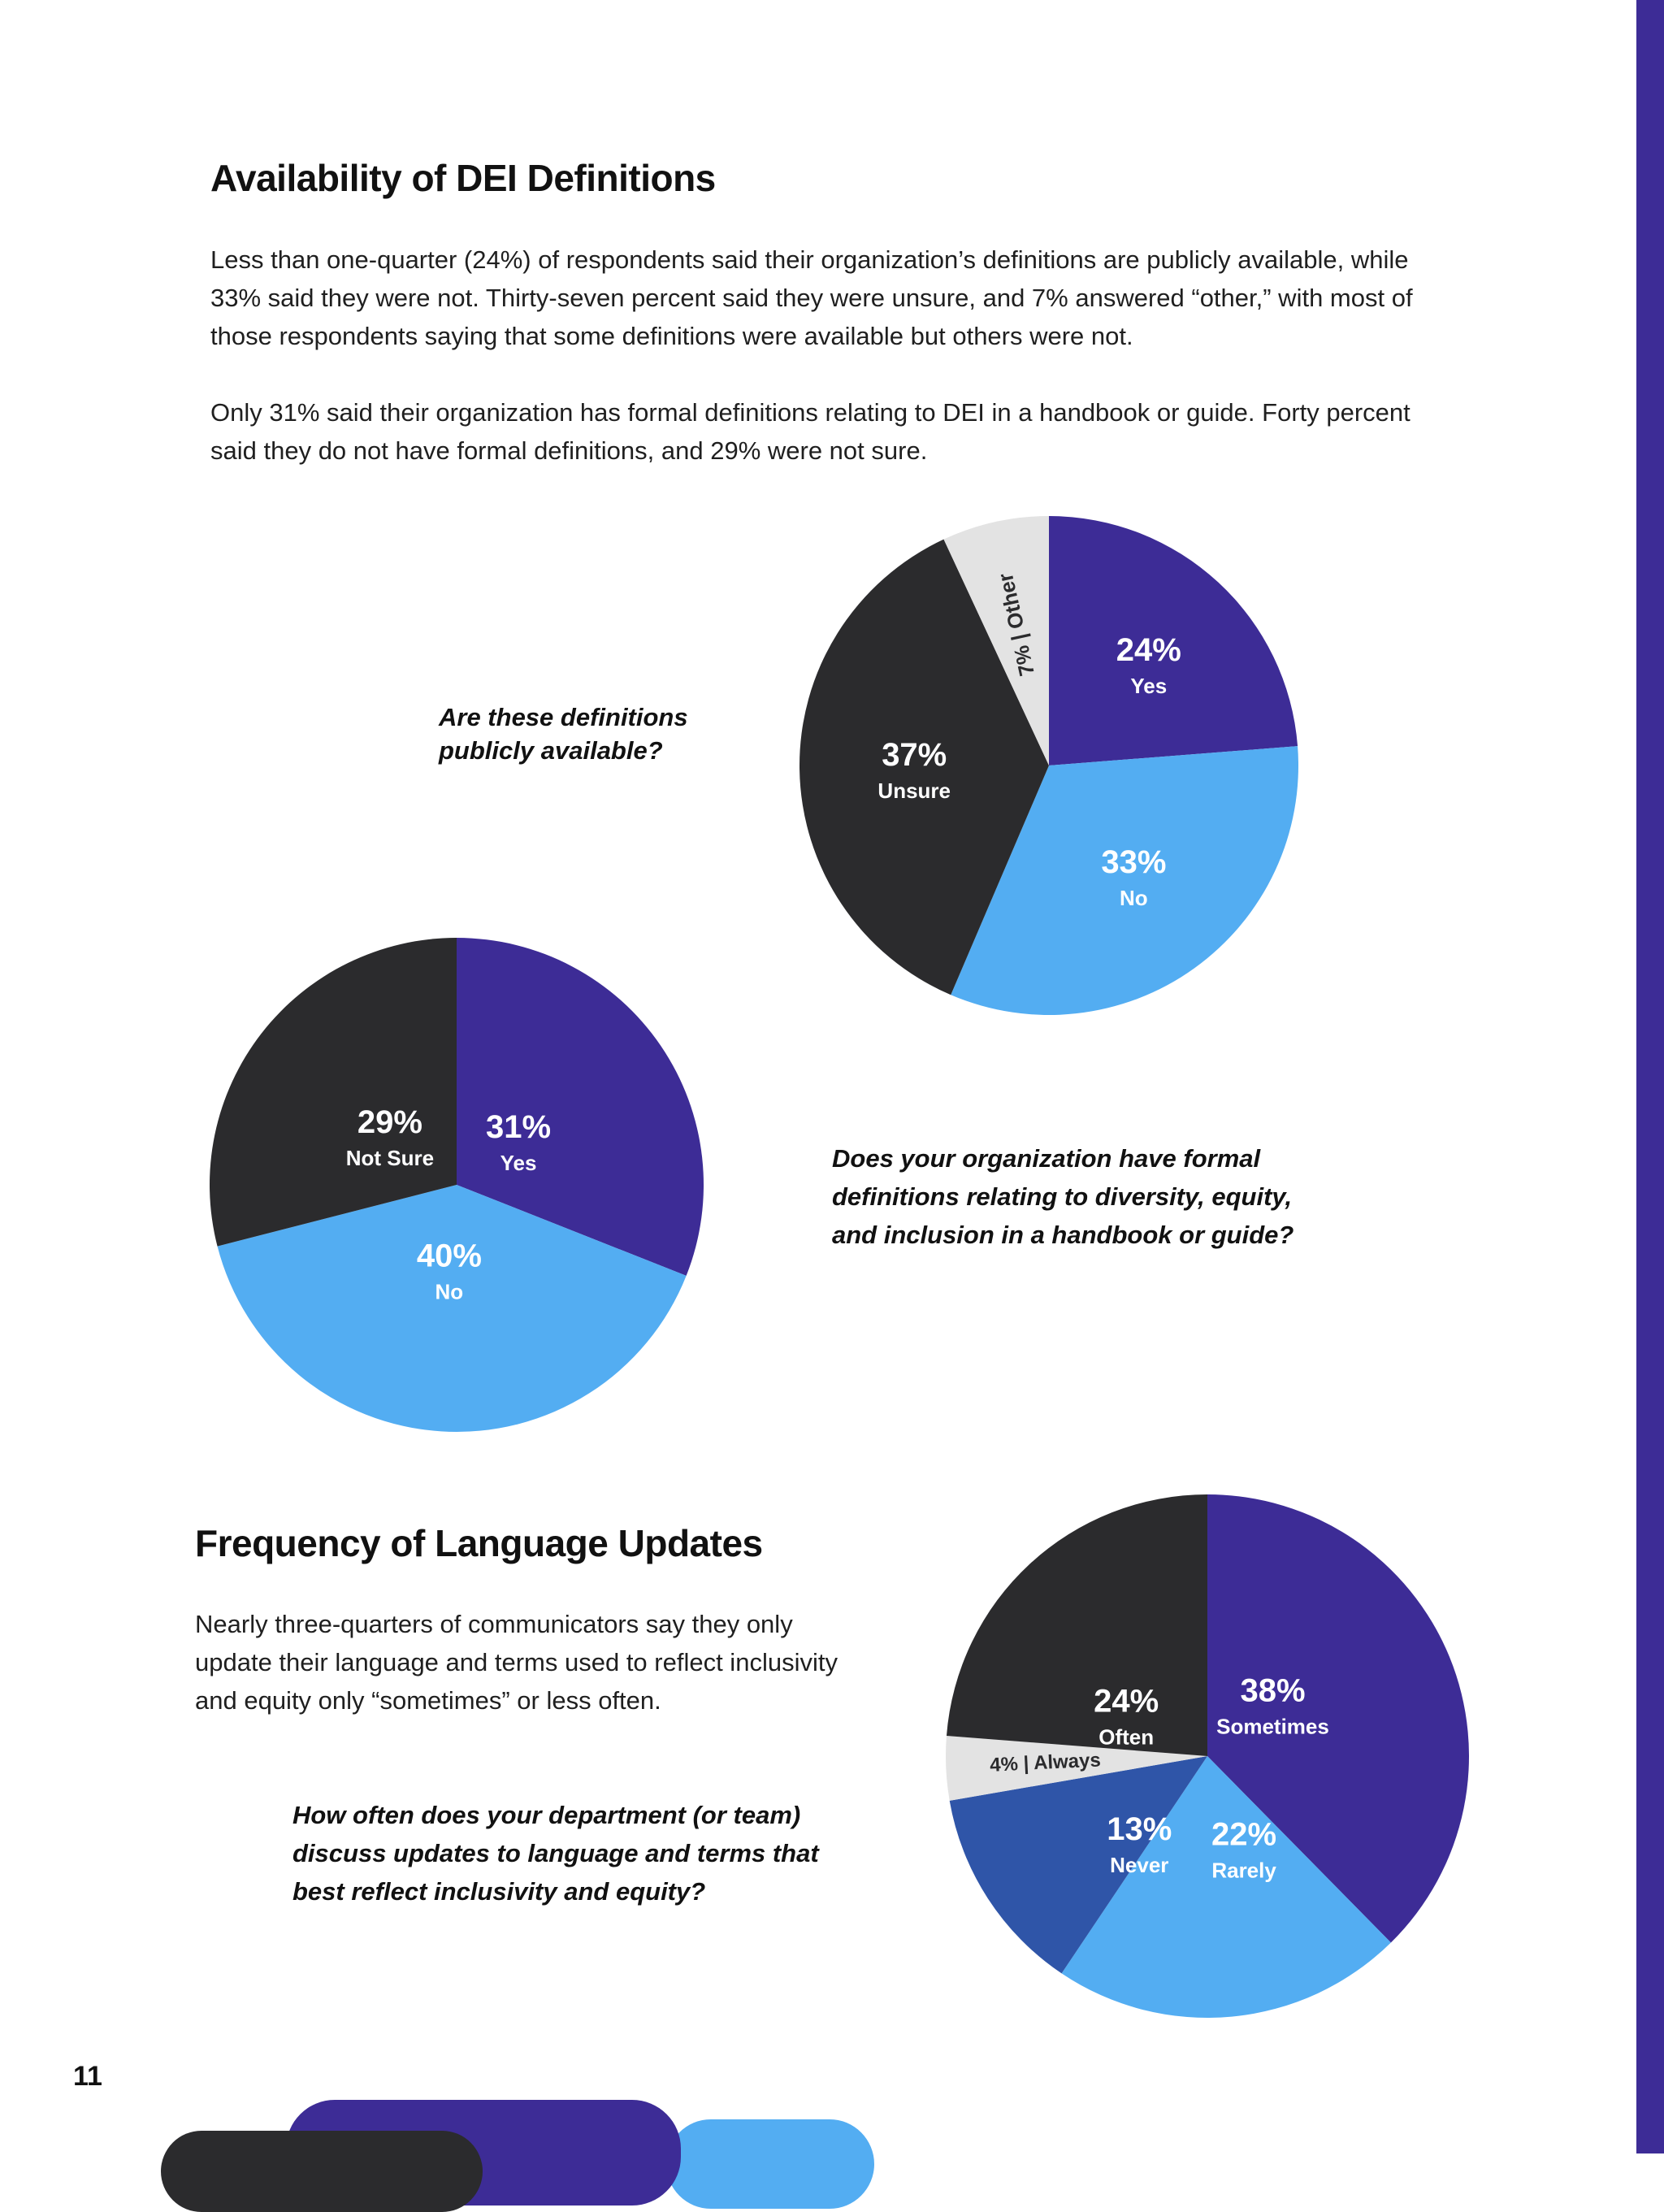  I want to click on pie-value-label: 29%, so click(390, 1122).